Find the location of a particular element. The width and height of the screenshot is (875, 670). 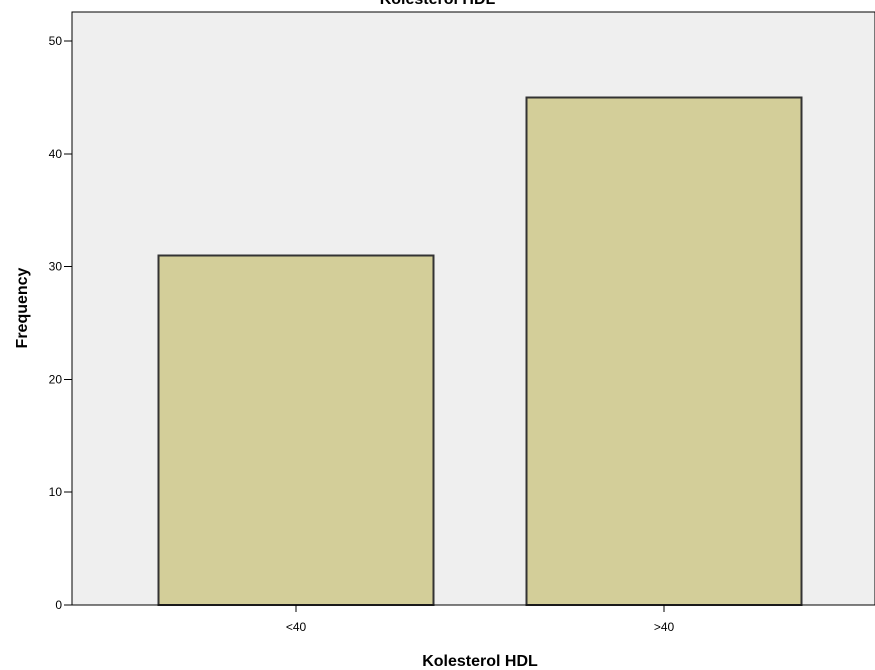

y-axis-label: Frequency is located at coordinates (22, 307).